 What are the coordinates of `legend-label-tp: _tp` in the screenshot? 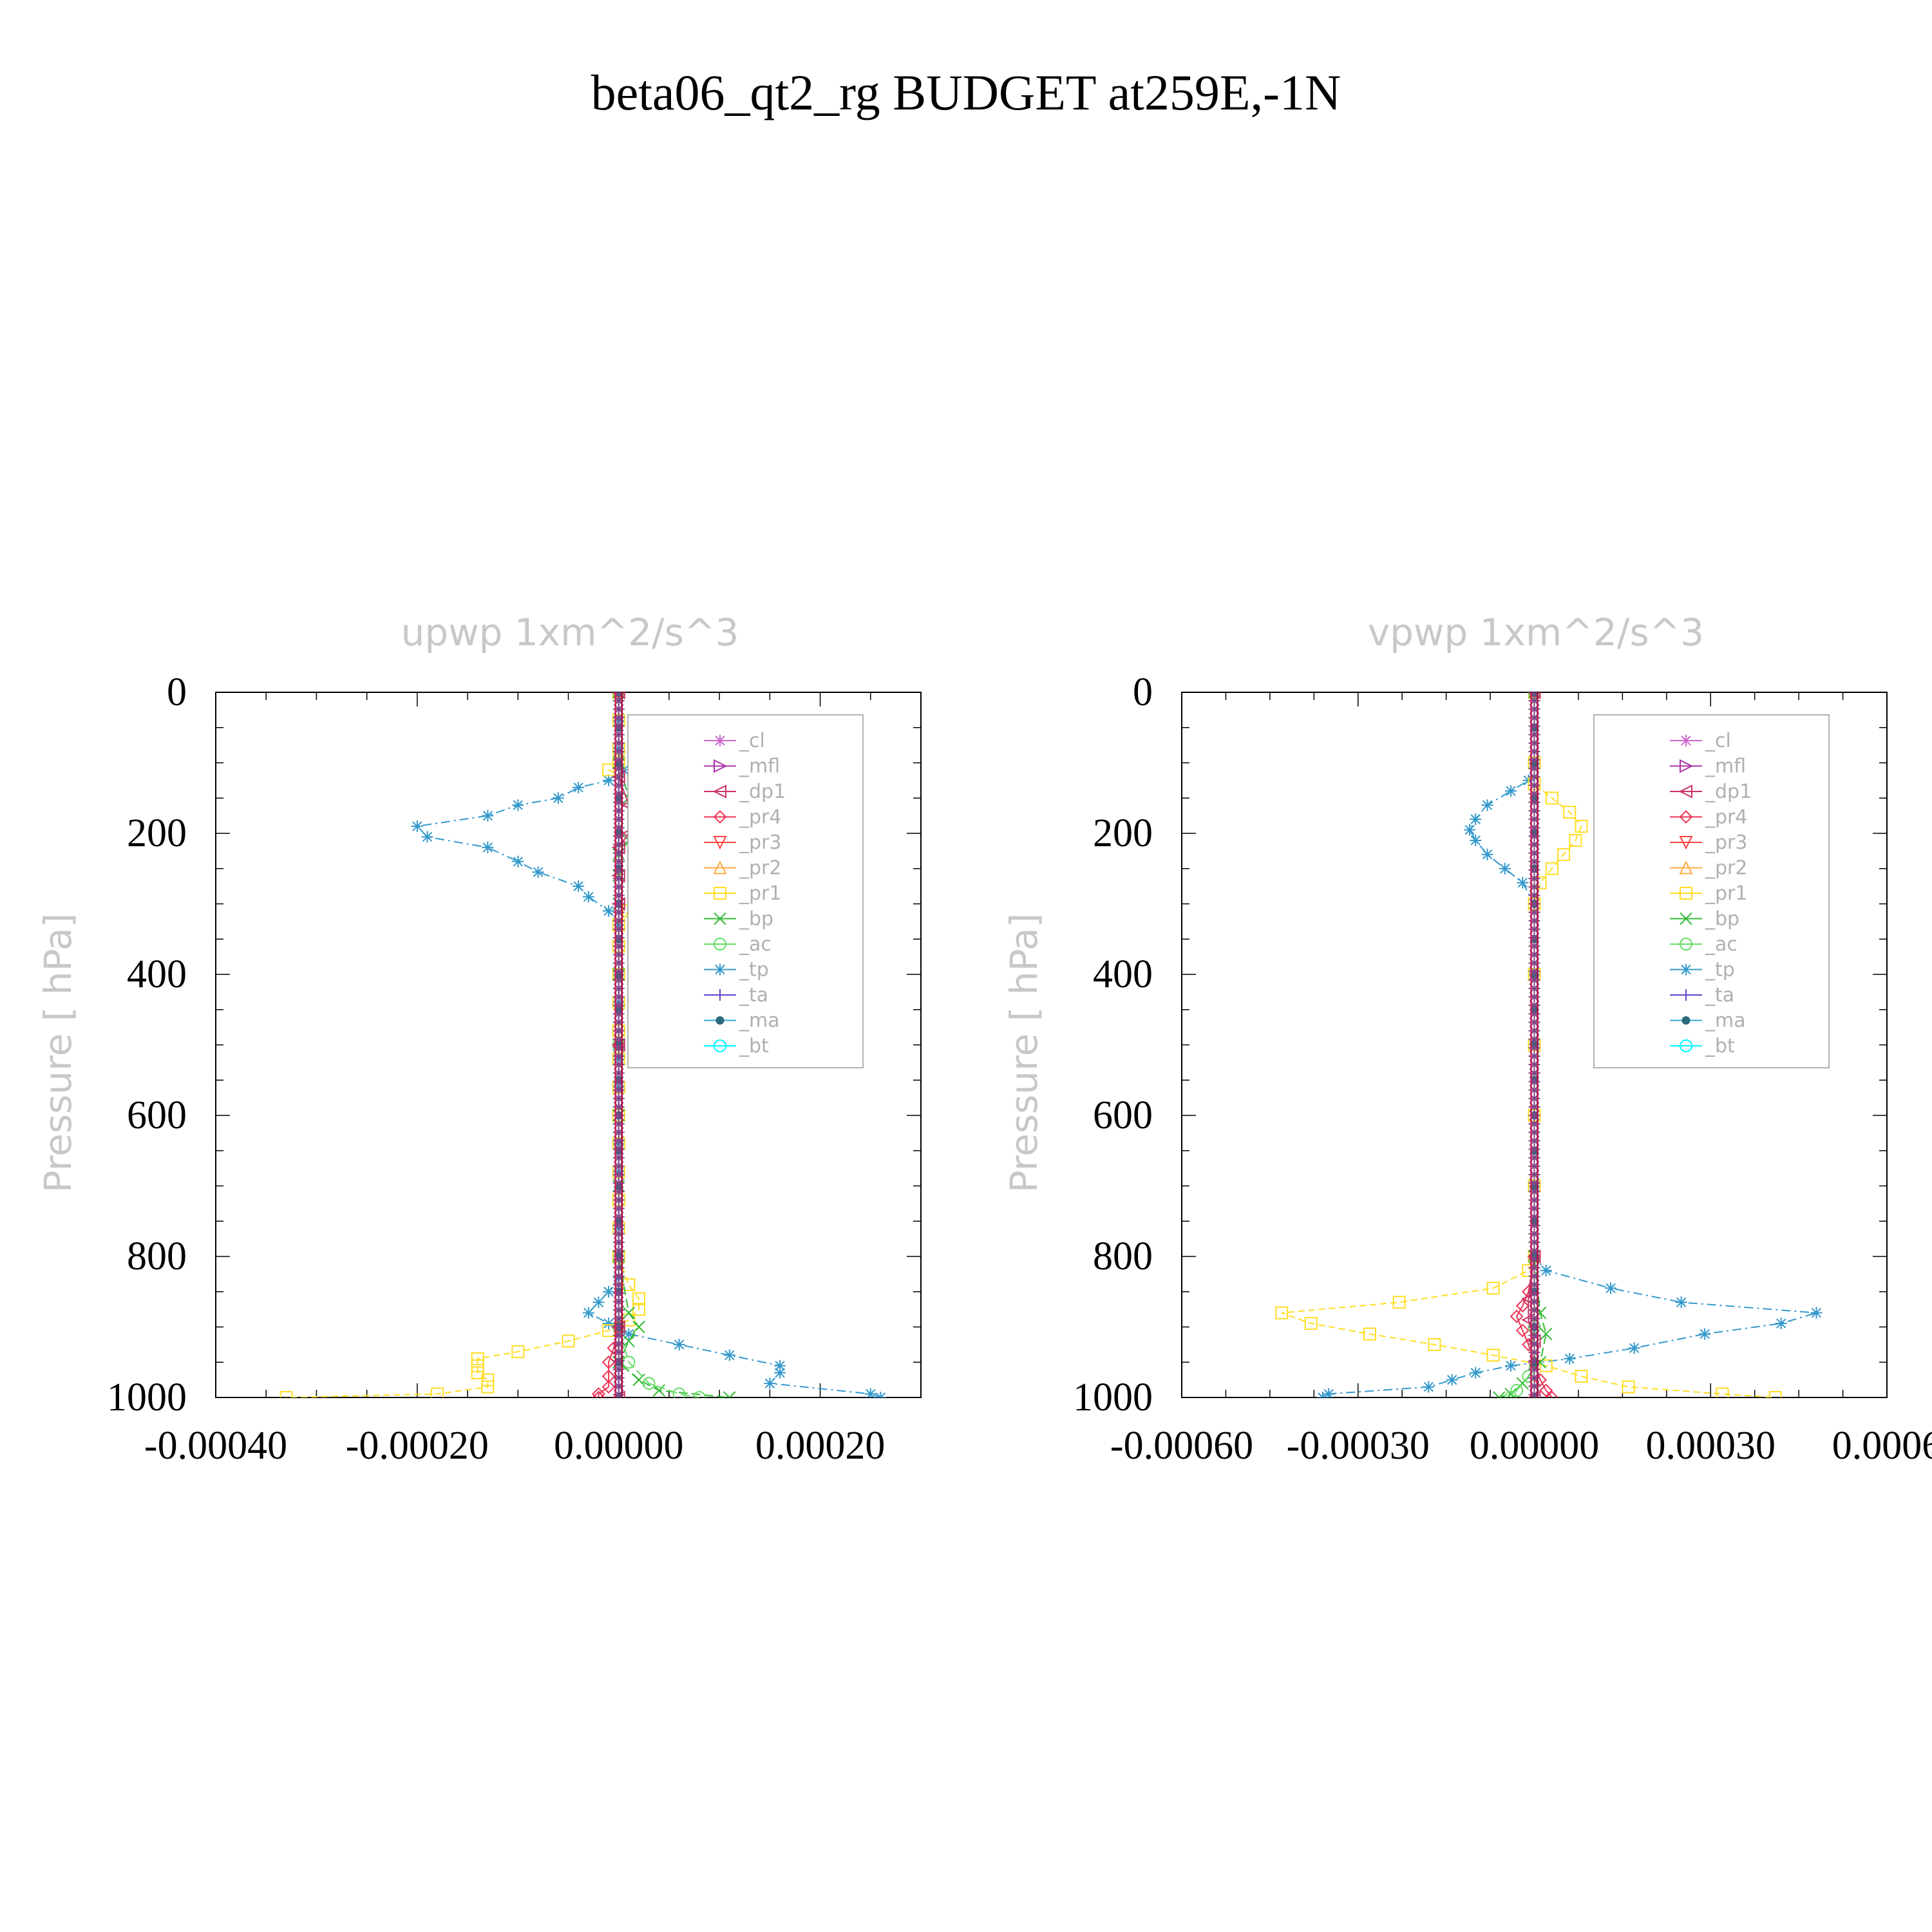 It's located at (754, 970).